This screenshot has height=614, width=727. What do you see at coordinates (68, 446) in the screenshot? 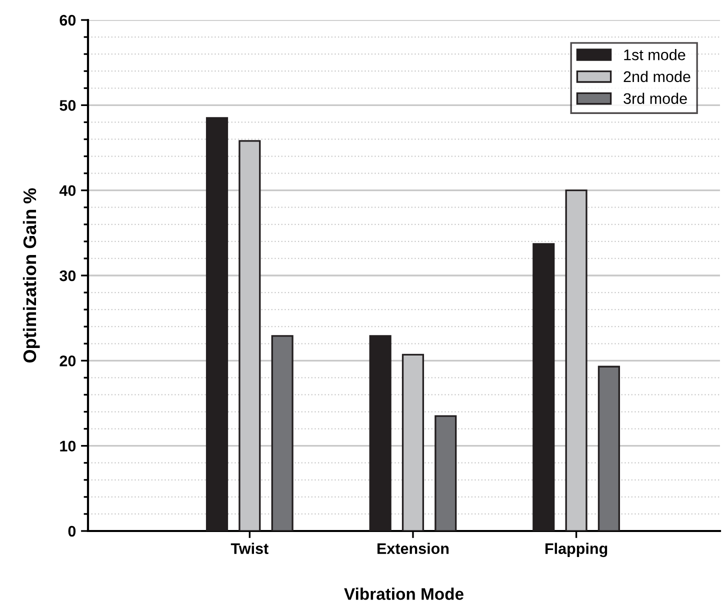
I see `y-tick-label: 10` at bounding box center [68, 446].